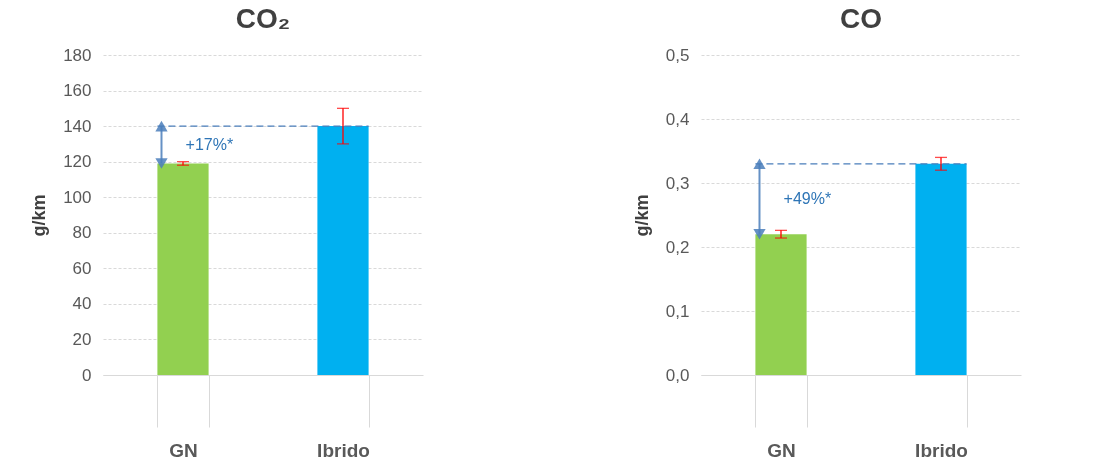 The image size is (1108, 466). I want to click on y-tick-label: 0,0, so click(677, 375).